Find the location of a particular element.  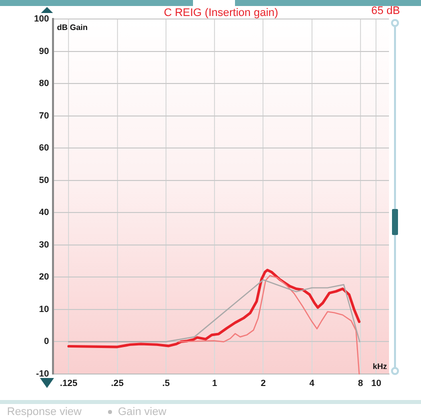

text: Response view is located at coordinates (44, 412).